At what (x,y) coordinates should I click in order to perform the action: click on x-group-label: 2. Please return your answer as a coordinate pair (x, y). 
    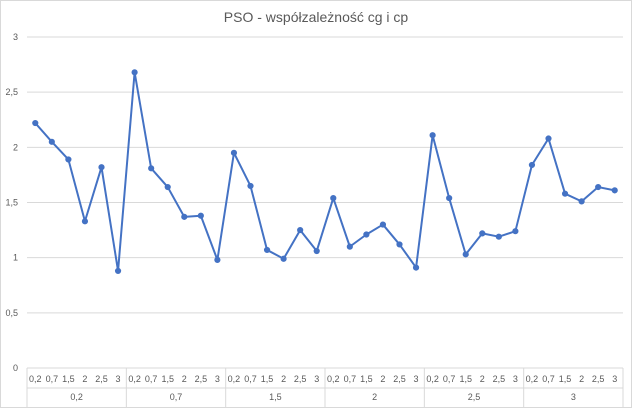
    Looking at the image, I should click on (374, 397).